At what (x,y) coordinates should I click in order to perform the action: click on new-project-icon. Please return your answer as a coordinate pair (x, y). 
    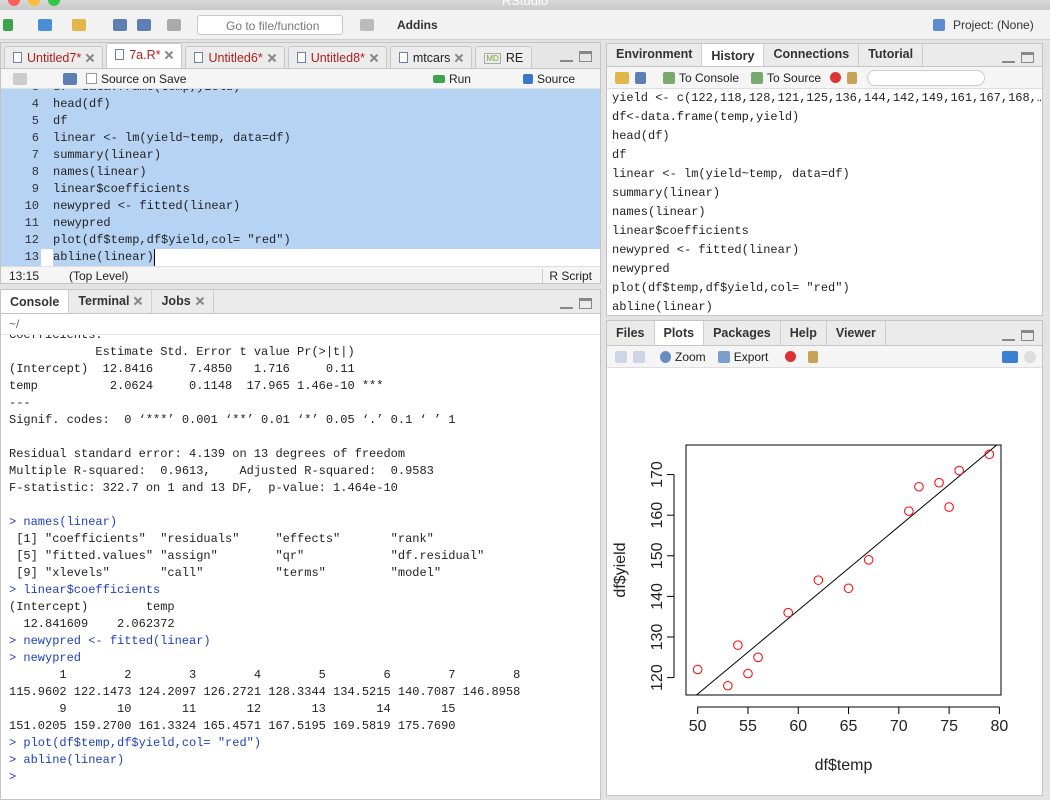
    Looking at the image, I should click on (45, 25).